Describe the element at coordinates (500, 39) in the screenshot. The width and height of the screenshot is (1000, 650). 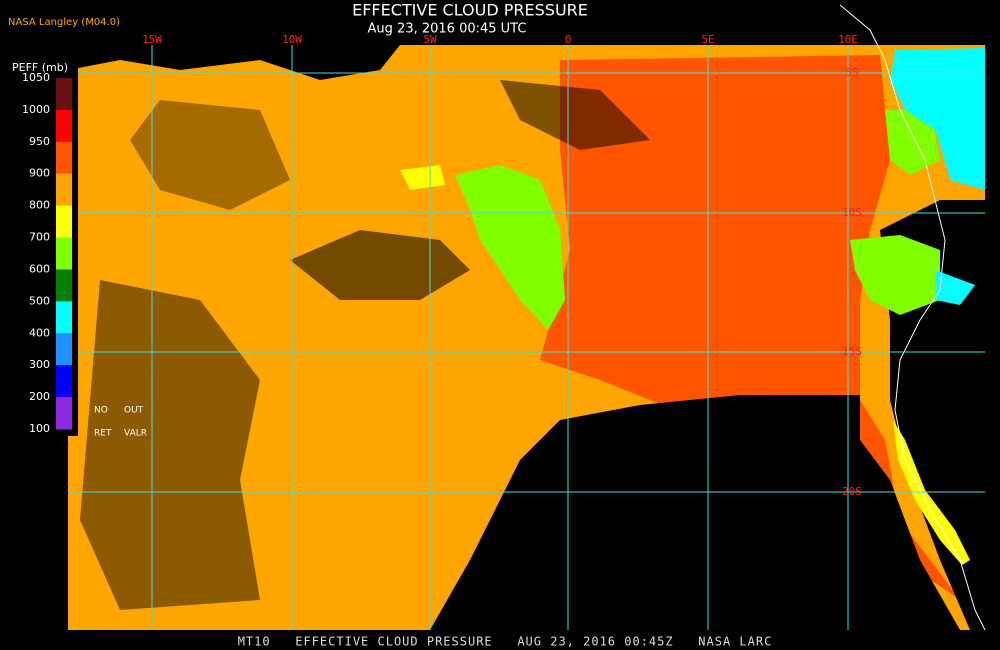
I see `longitude-labels: 15W 10W 5W 0 5E 10E` at that location.